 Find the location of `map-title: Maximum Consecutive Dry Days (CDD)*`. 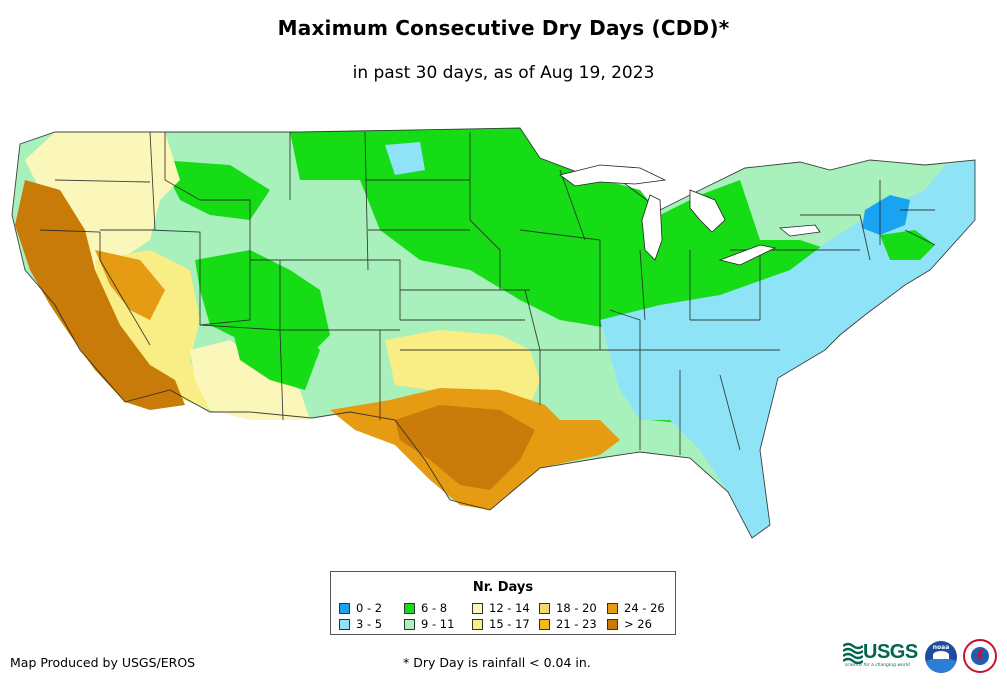

map-title: Maximum Consecutive Dry Days (CDD)* is located at coordinates (503, 28).